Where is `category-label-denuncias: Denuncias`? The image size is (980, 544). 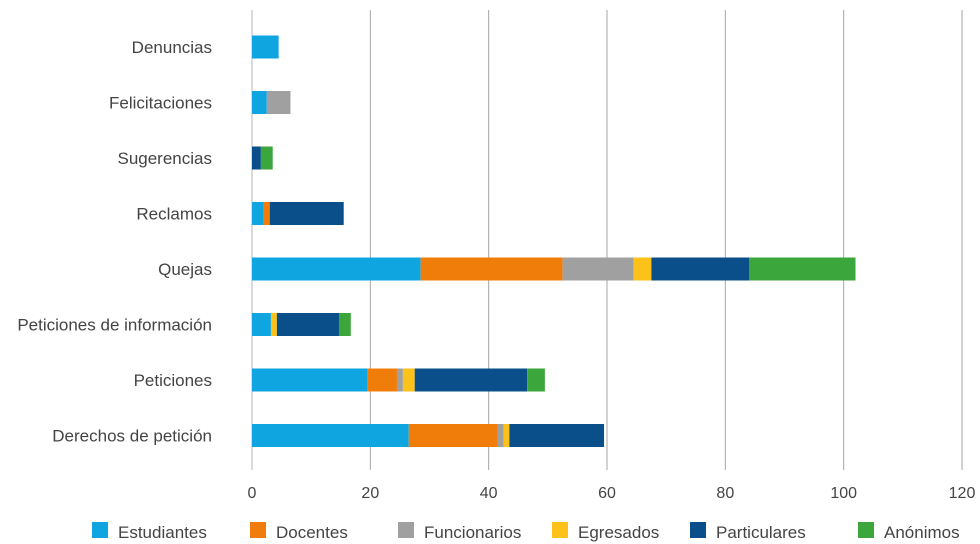 category-label-denuncias: Denuncias is located at coordinates (172, 47).